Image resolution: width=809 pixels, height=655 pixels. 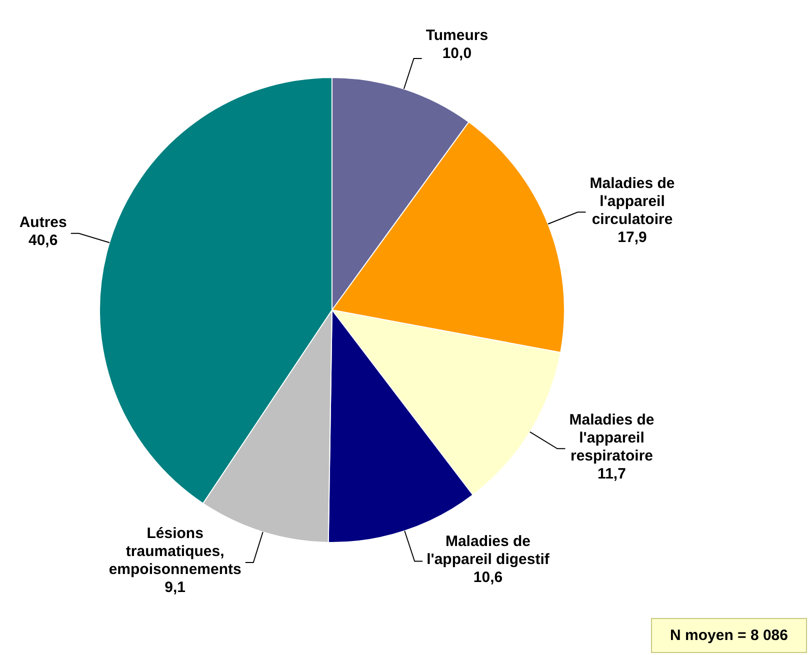 What do you see at coordinates (611, 437) in the screenshot?
I see `slice-label: Maladies de l'appareil respiratoire` at bounding box center [611, 437].